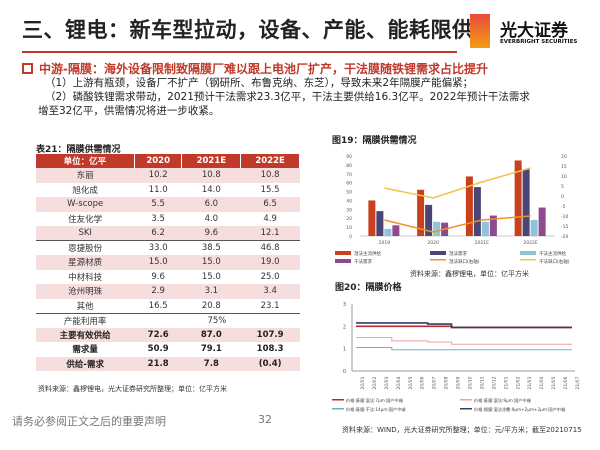 The image size is (600, 450). What do you see at coordinates (27, 68) in the screenshot?
I see `bullet-icon` at bounding box center [27, 68].